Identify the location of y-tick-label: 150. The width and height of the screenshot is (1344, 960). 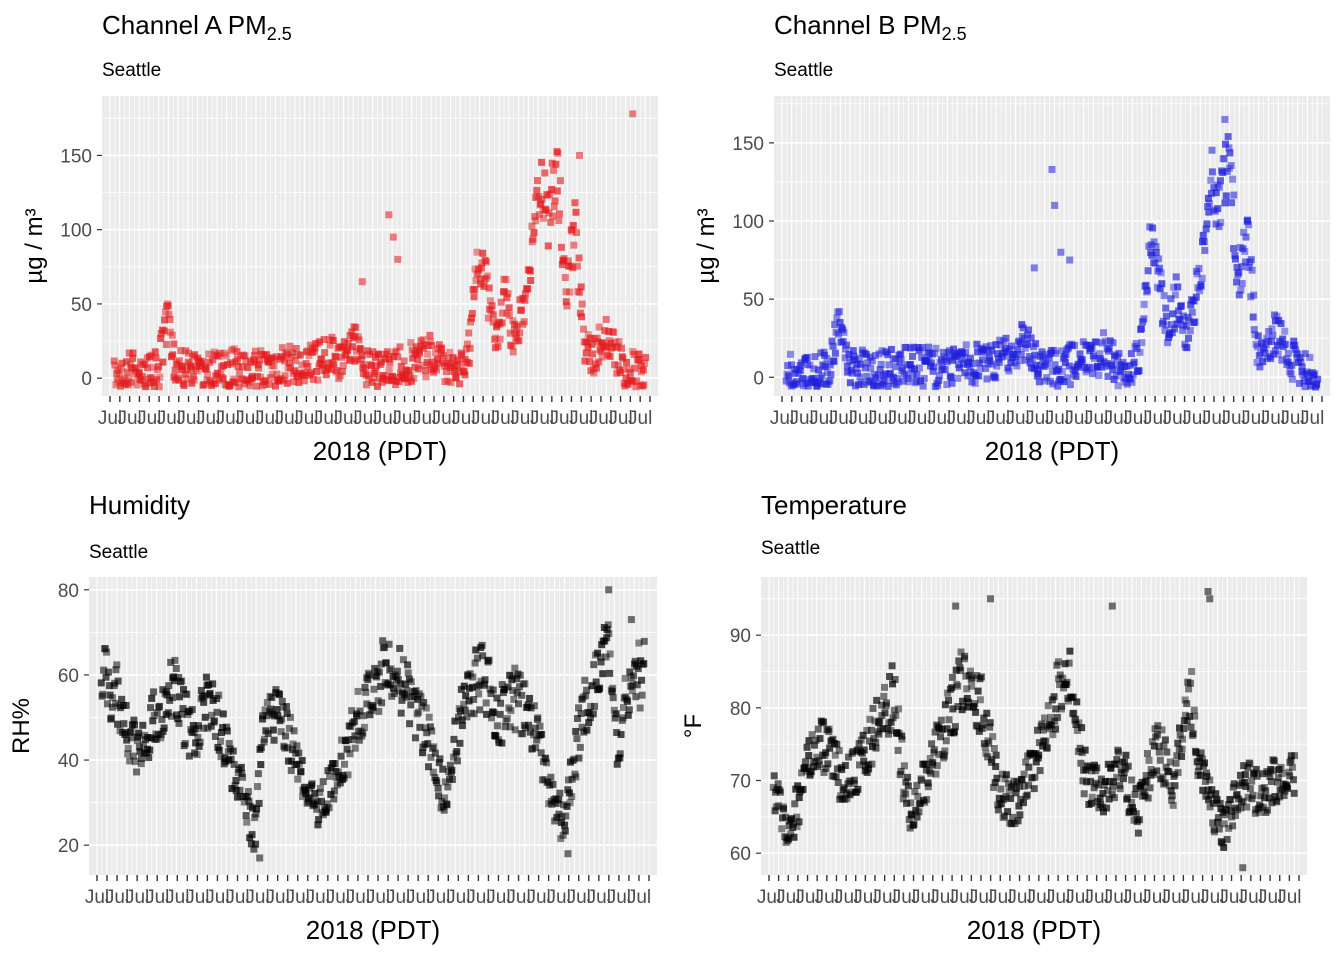
(76, 156).